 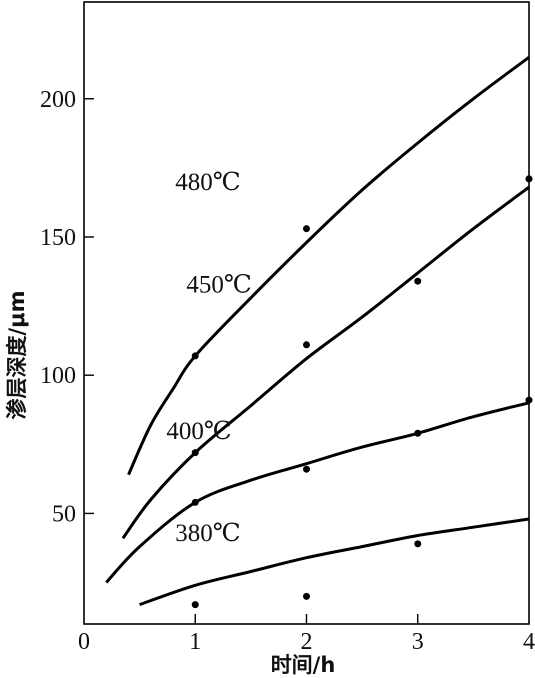 What do you see at coordinates (303, 665) in the screenshot?
I see `x-axis-title: 时间/h` at bounding box center [303, 665].